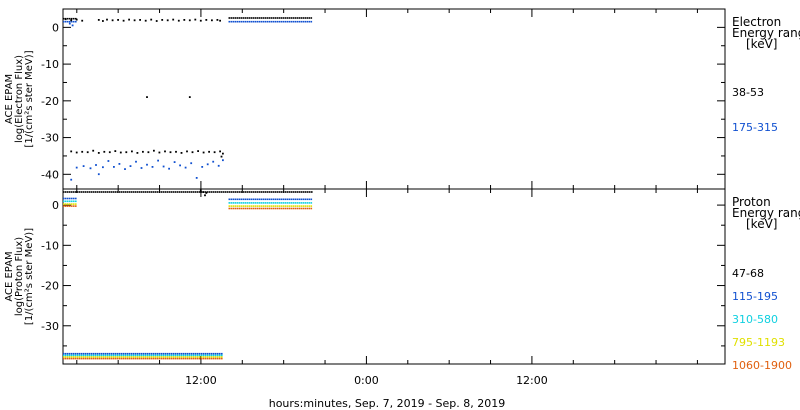  Describe the element at coordinates (748, 273) in the screenshot. I see `legend-entry: 47-68` at that location.